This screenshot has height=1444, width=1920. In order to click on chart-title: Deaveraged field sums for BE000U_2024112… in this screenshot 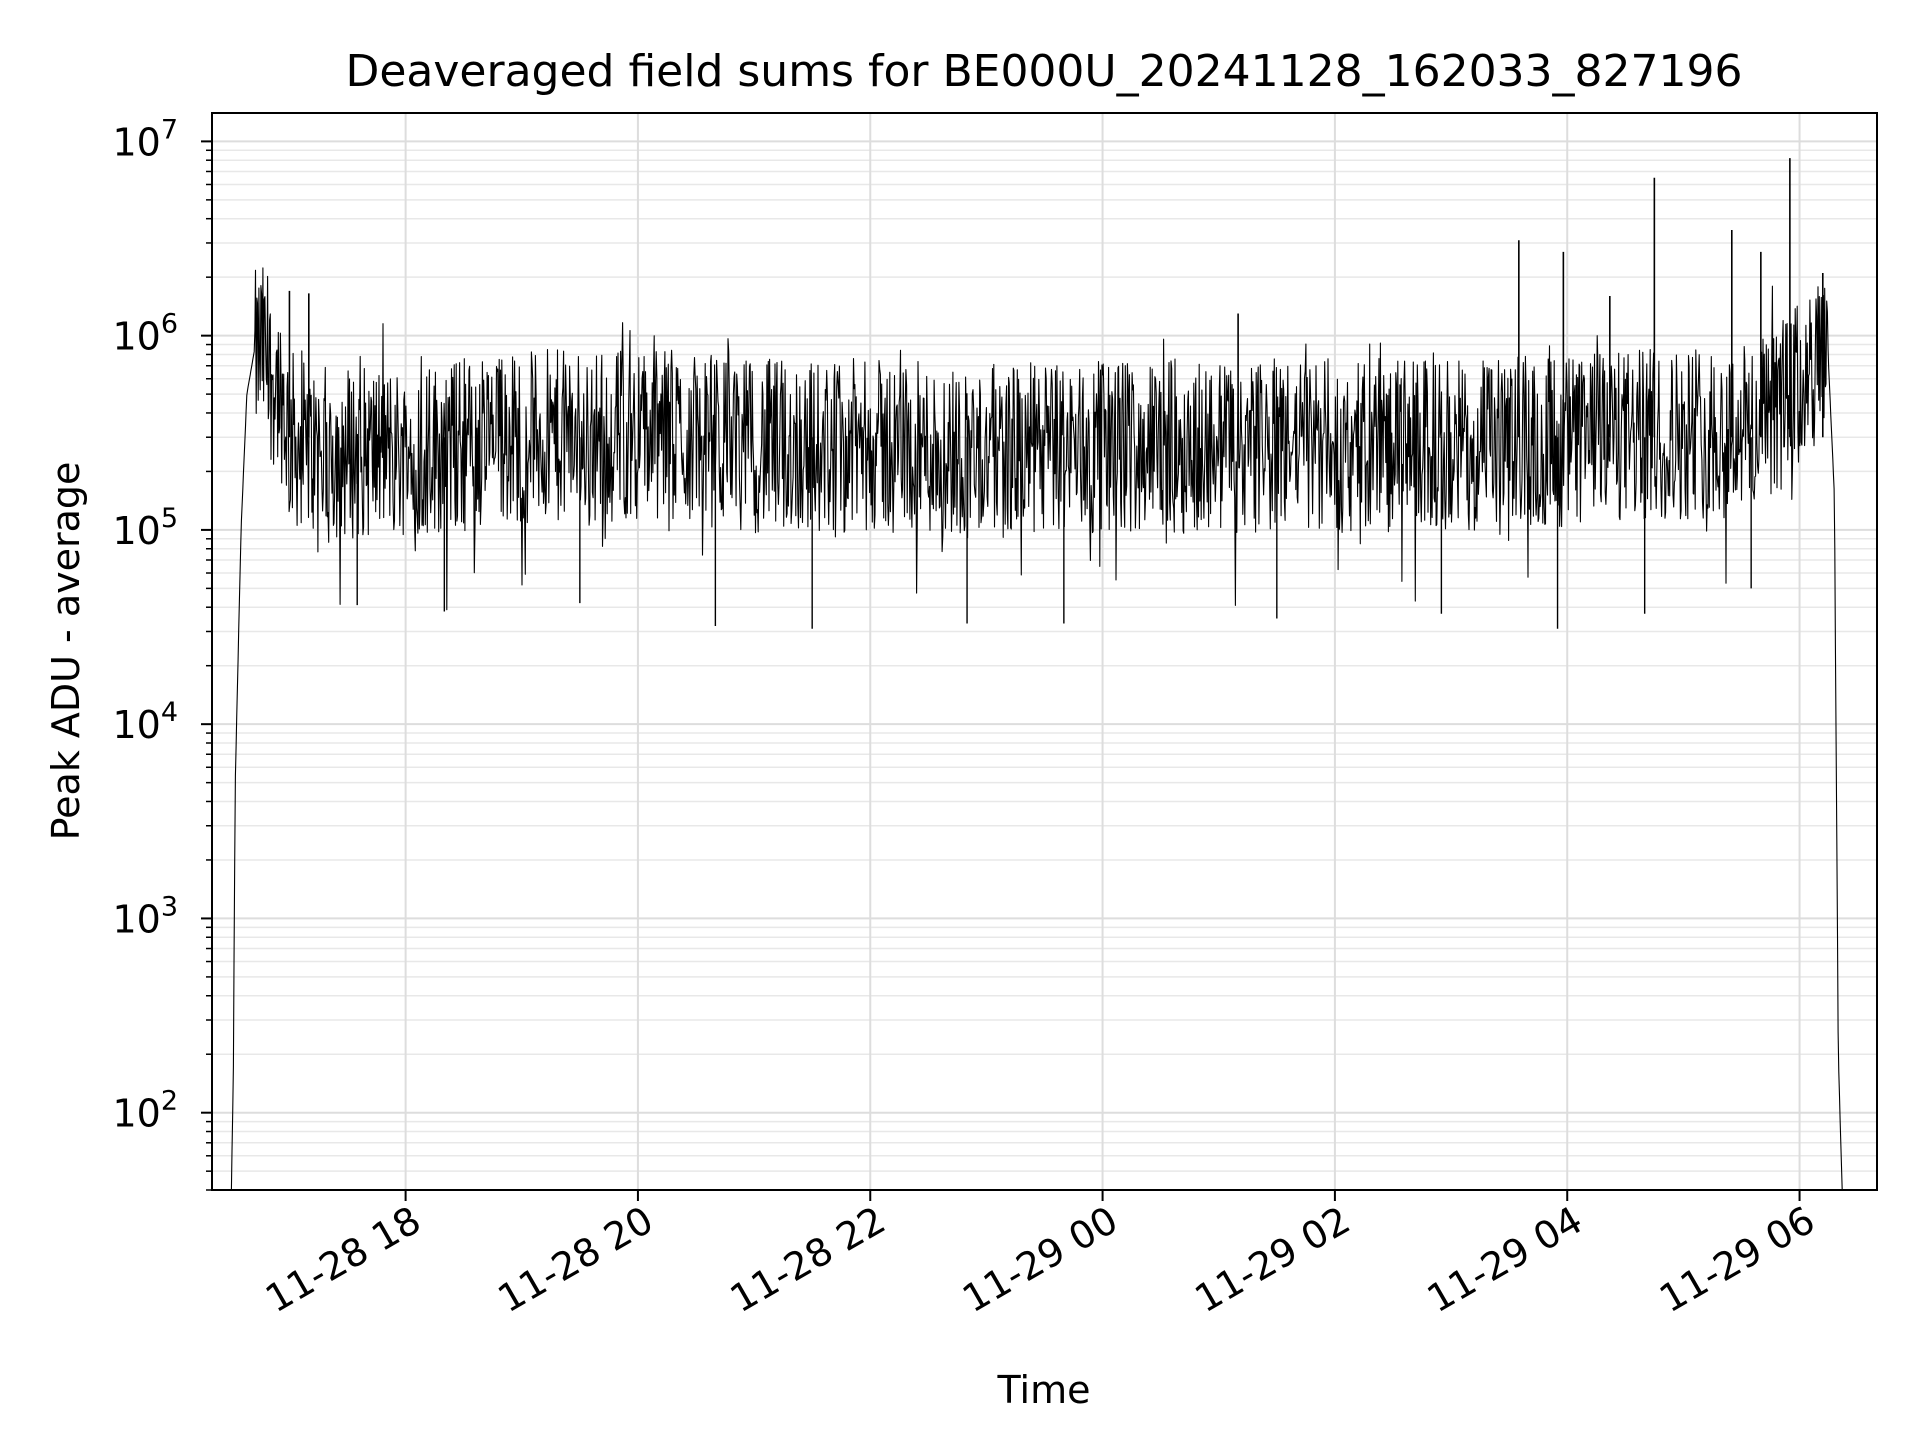, I will do `click(1043, 71)`.